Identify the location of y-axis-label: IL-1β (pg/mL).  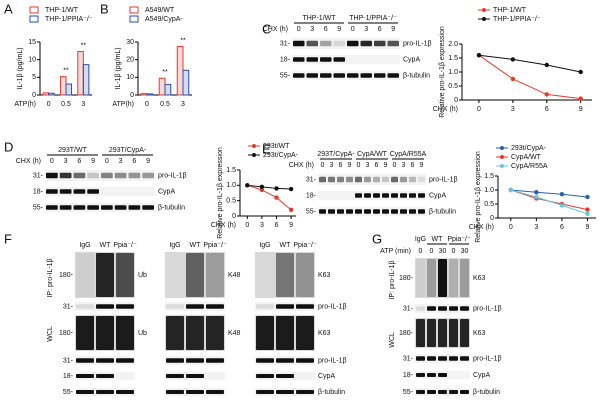
(20, 68).